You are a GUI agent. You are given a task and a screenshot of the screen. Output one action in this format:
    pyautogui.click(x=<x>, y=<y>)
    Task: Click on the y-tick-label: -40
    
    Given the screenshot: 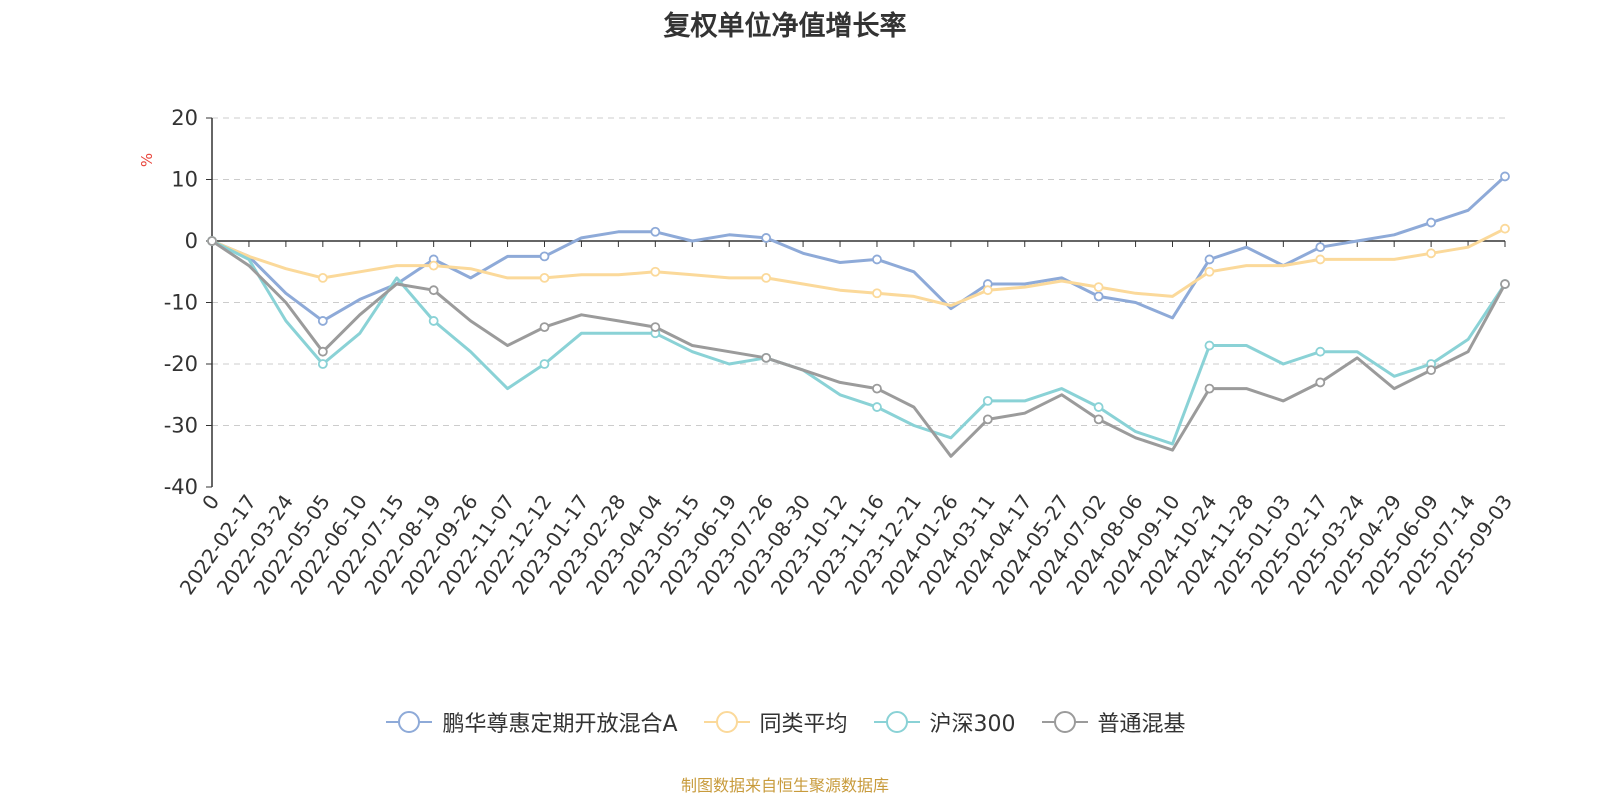 What is the action you would take?
    pyautogui.click(x=181, y=487)
    